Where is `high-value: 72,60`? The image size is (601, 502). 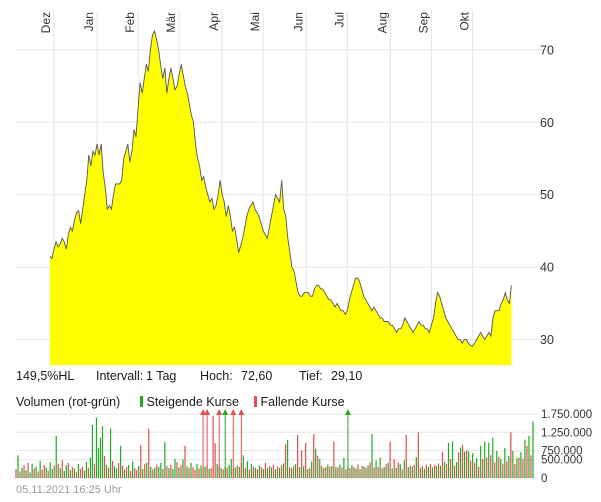 high-value: 72,60 is located at coordinates (257, 376).